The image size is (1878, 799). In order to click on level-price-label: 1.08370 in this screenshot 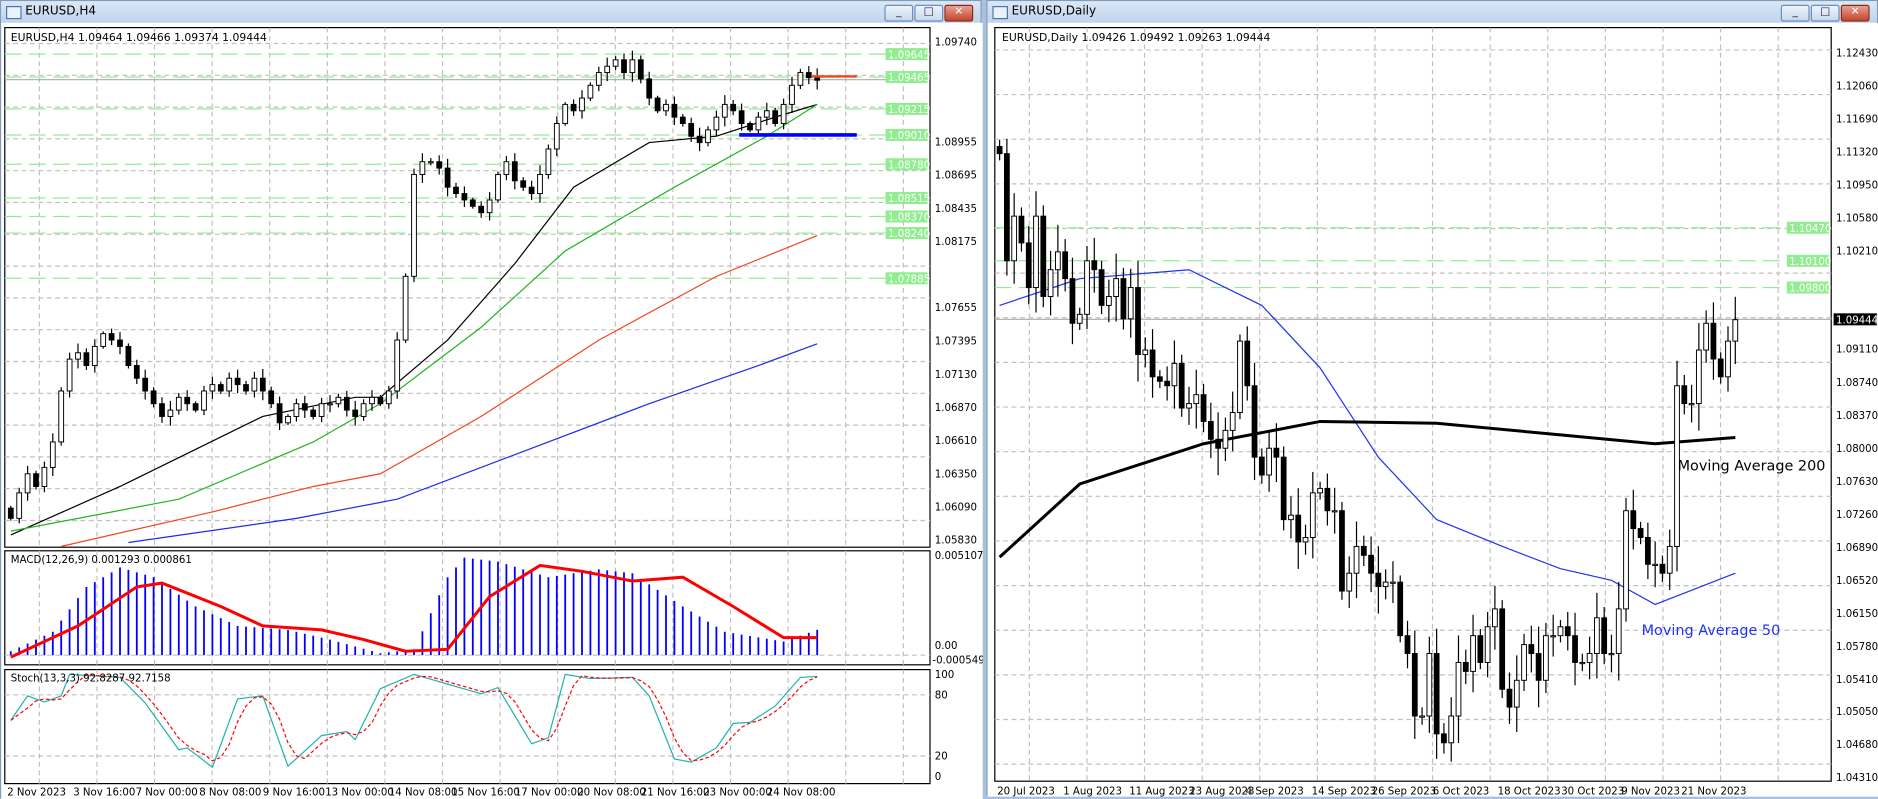, I will do `click(909, 218)`.